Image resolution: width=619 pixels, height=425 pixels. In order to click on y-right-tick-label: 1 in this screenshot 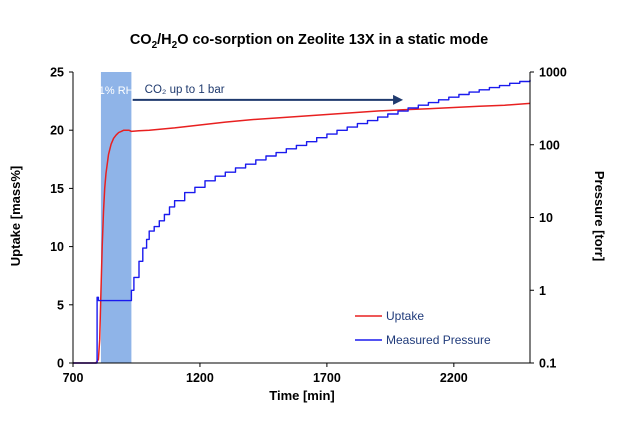, I will do `click(542, 291)`.